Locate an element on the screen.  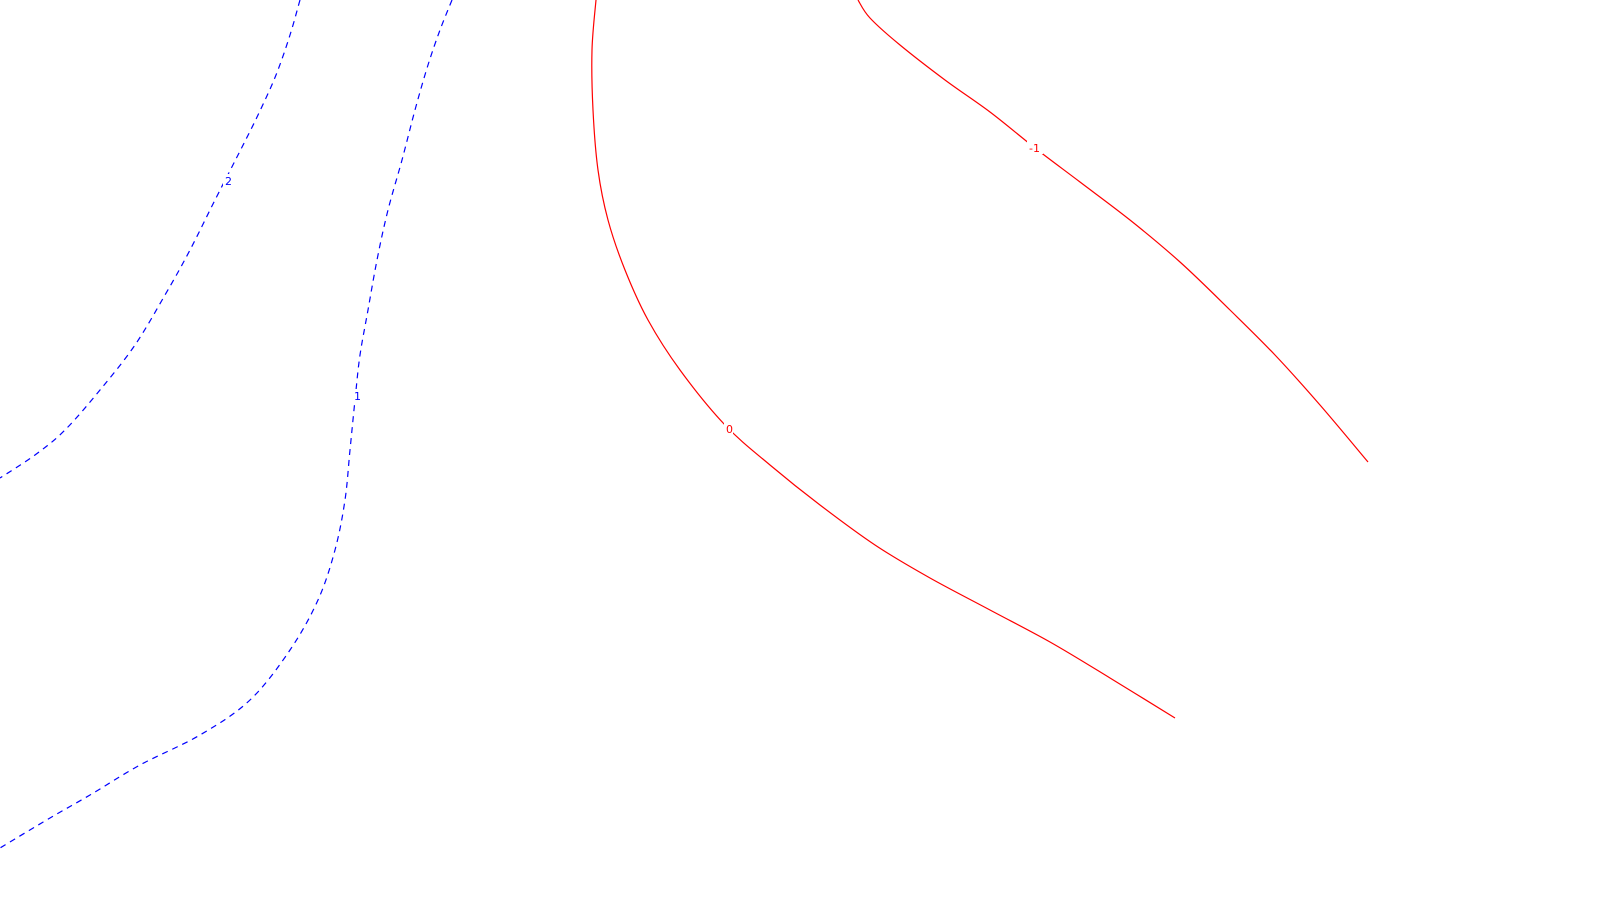
contour-level-label: 1 is located at coordinates (357, 396).